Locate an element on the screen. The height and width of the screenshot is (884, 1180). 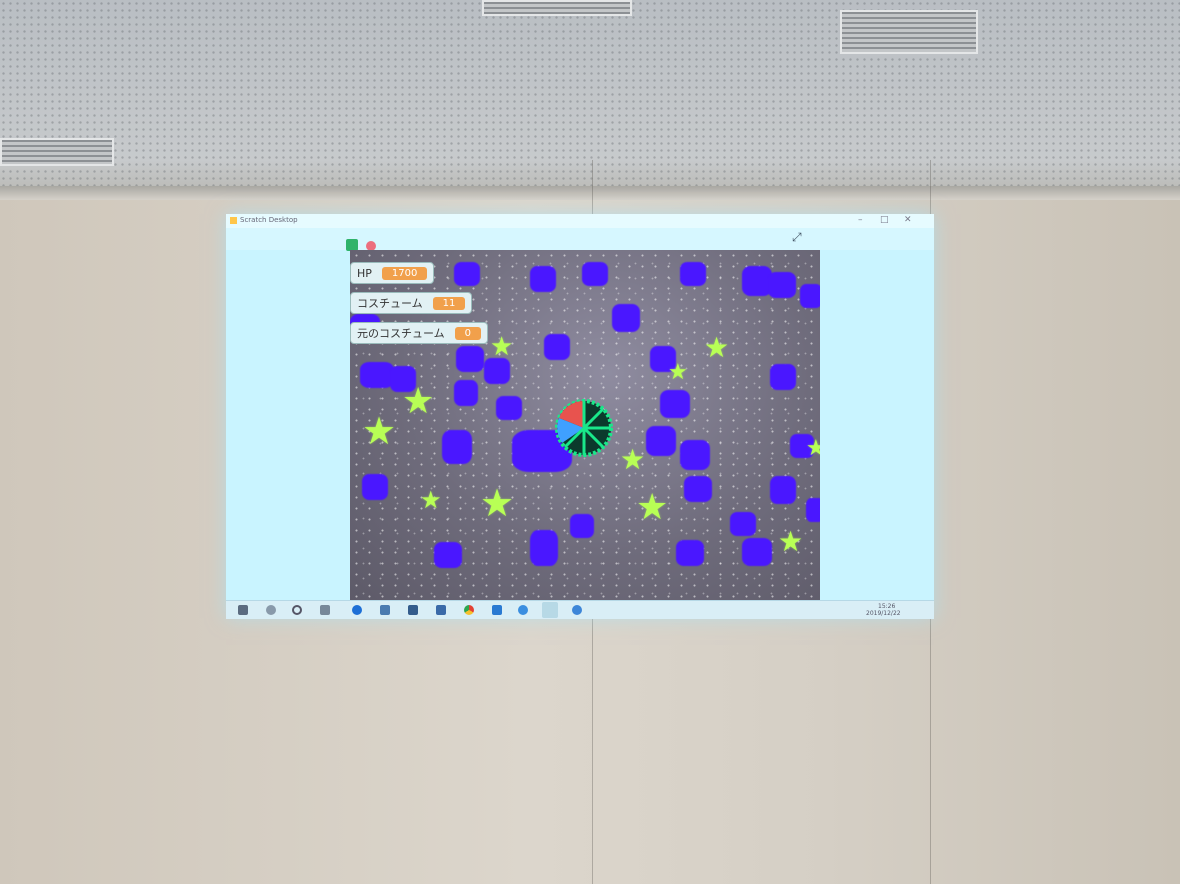
photos-icon is located at coordinates (385, 610).